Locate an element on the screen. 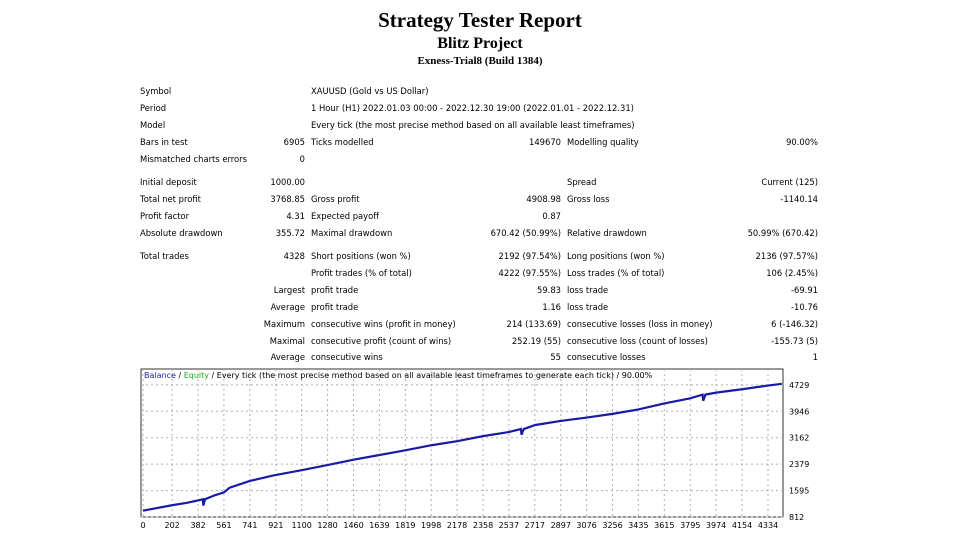 The image size is (960, 540). stat-value: 0 is located at coordinates (302, 159).